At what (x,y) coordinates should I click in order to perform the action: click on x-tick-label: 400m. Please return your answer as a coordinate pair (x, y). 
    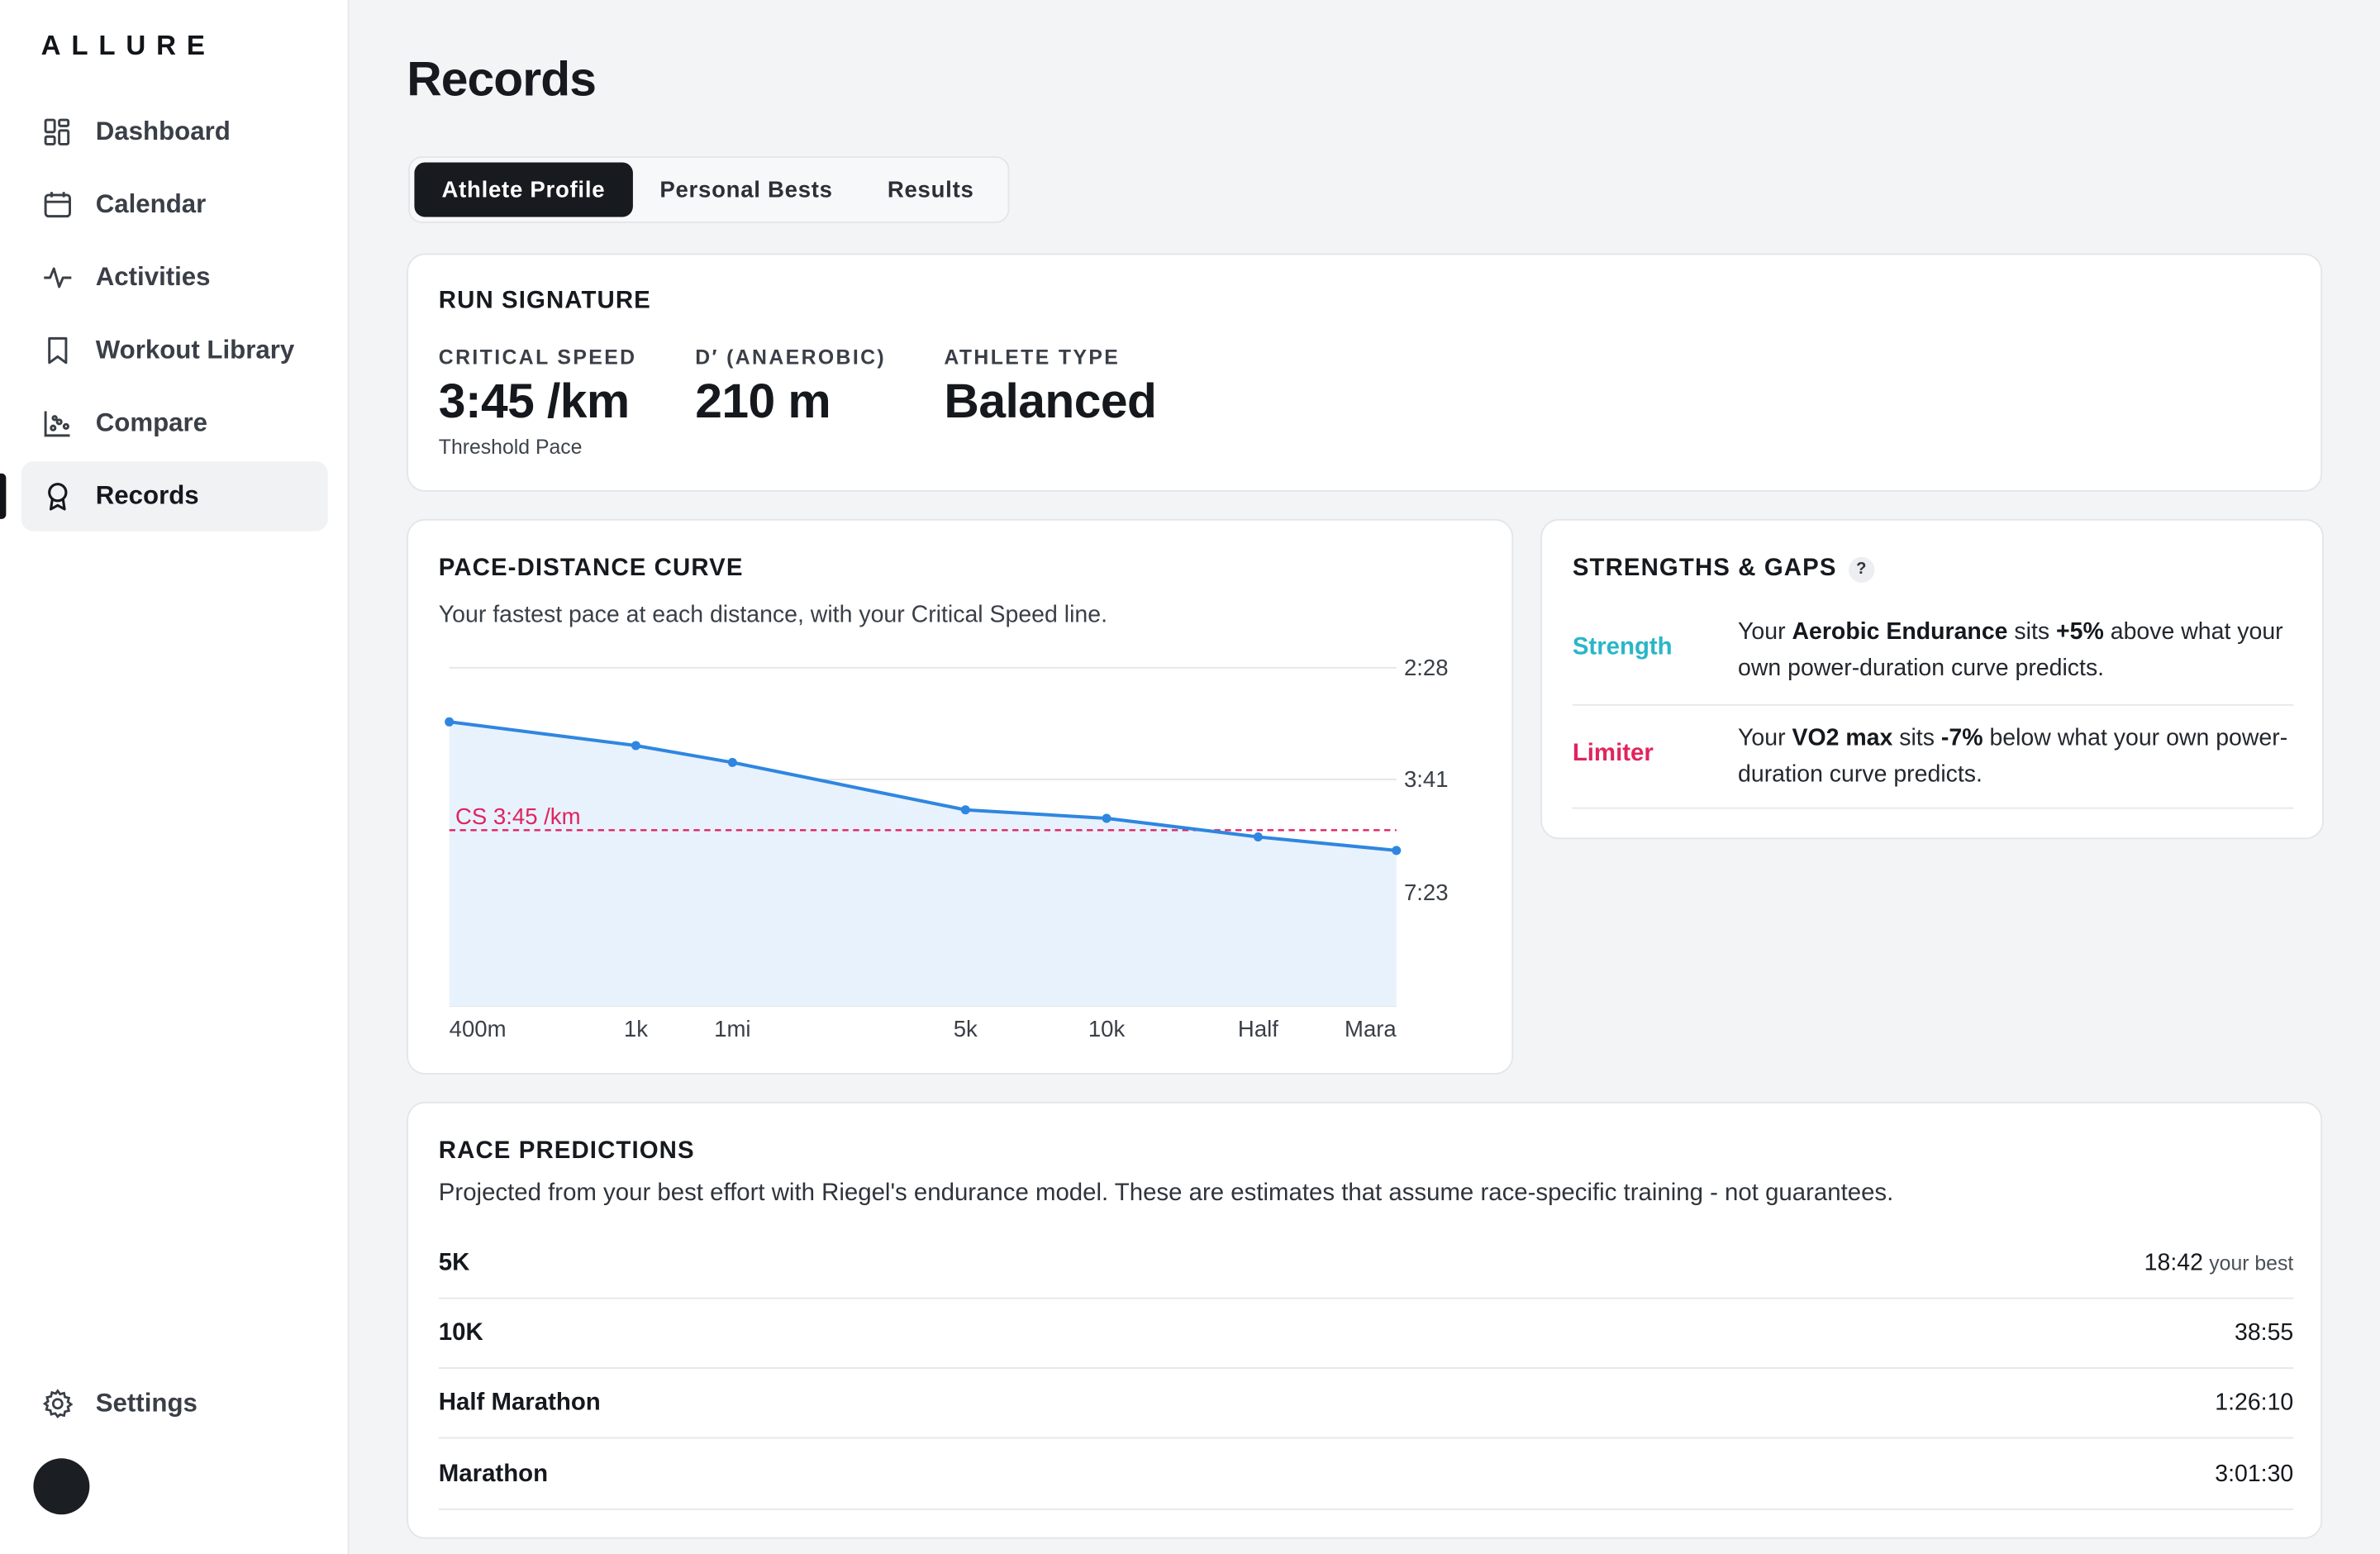
    Looking at the image, I should click on (478, 1029).